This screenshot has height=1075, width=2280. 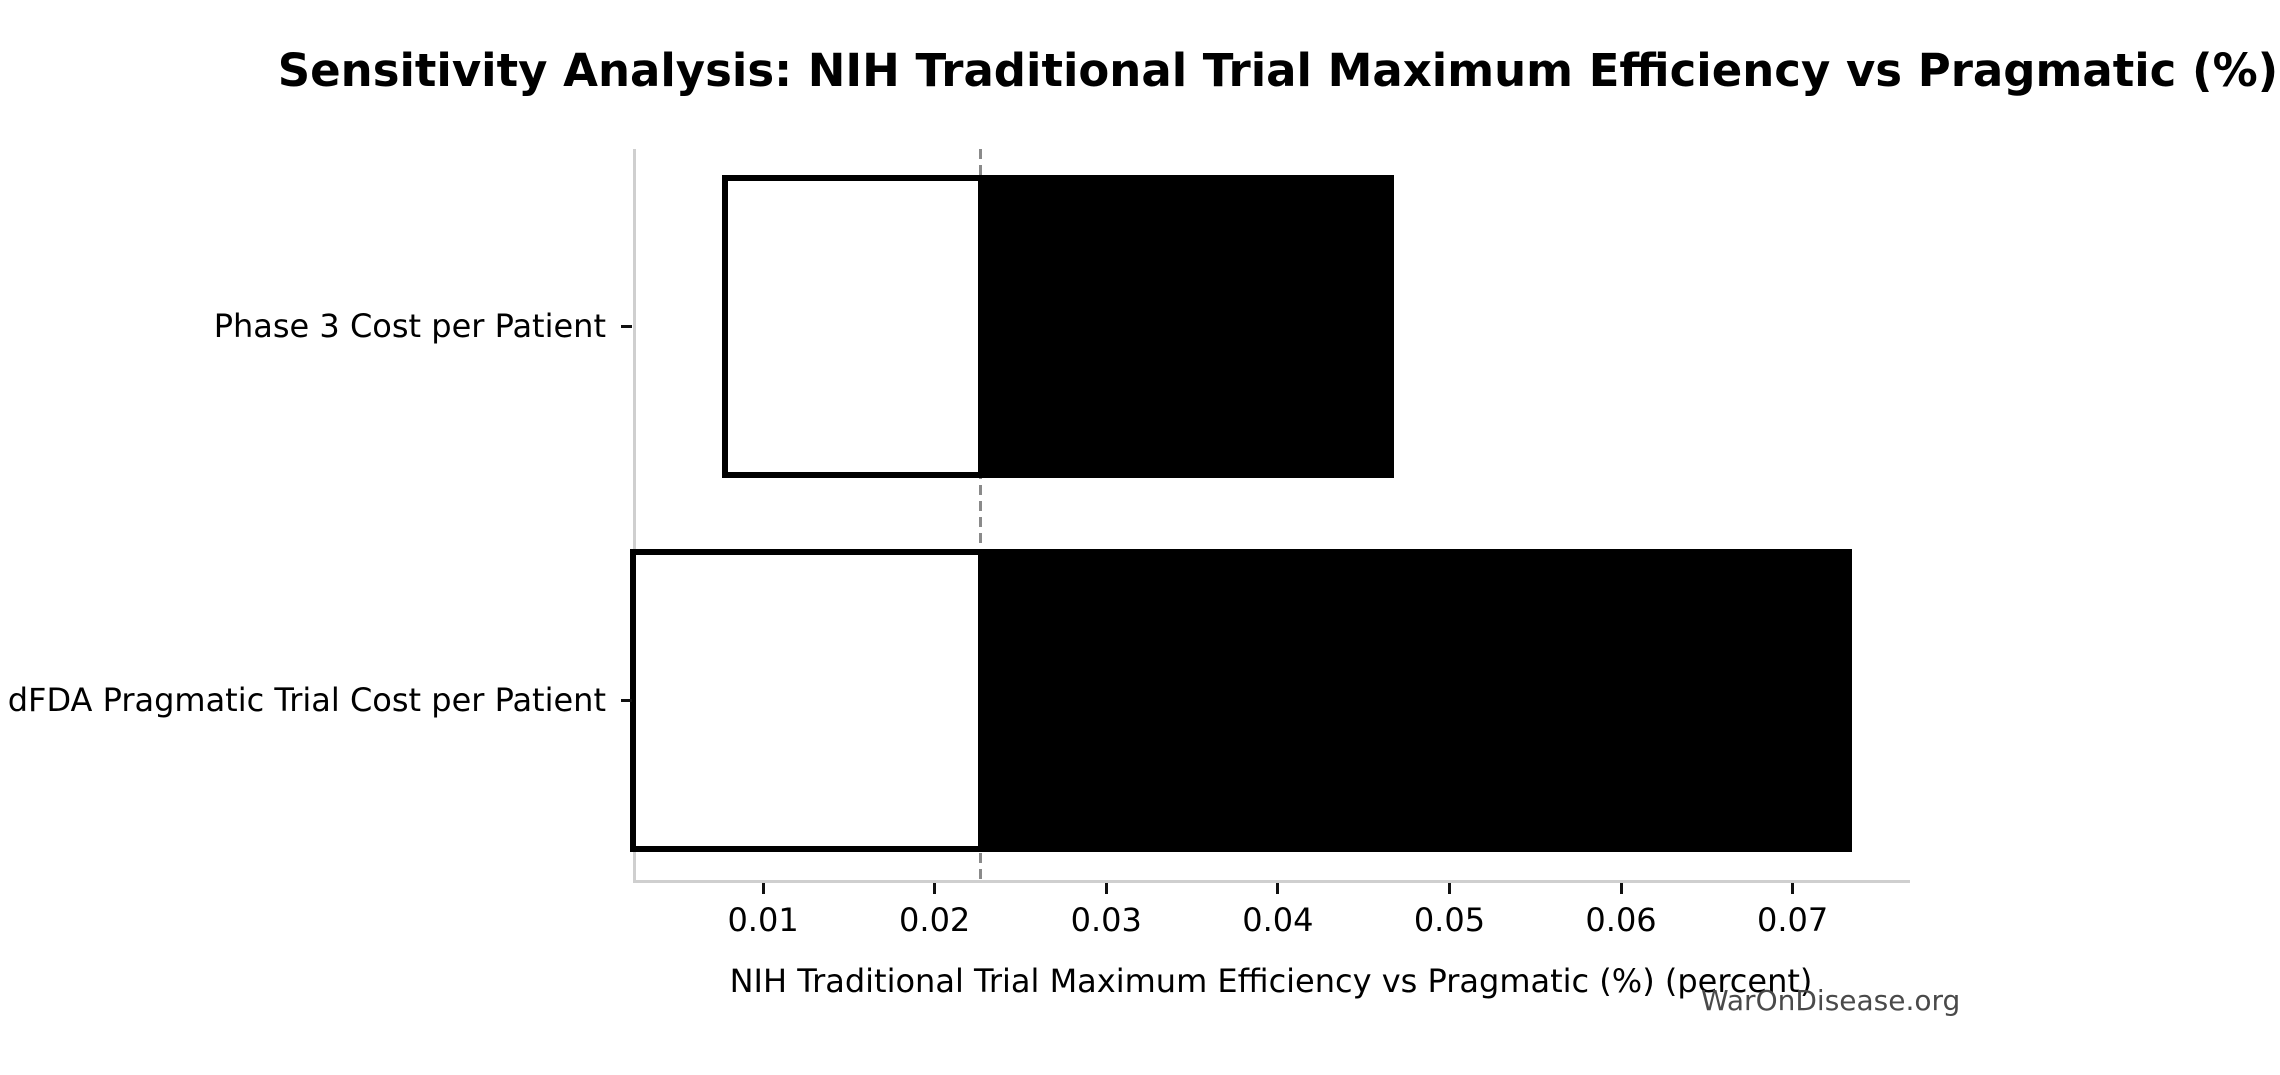 I want to click on x-tick-label: 0.02, so click(x=935, y=920).